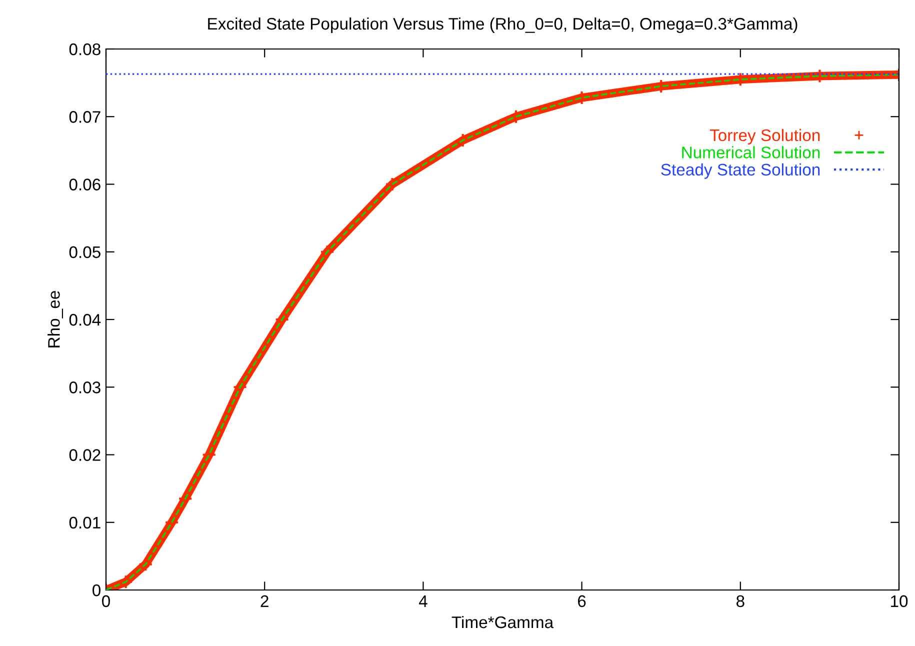 The width and height of the screenshot is (915, 646). What do you see at coordinates (740, 171) in the screenshot?
I see `legend-label: Steady State Solution` at bounding box center [740, 171].